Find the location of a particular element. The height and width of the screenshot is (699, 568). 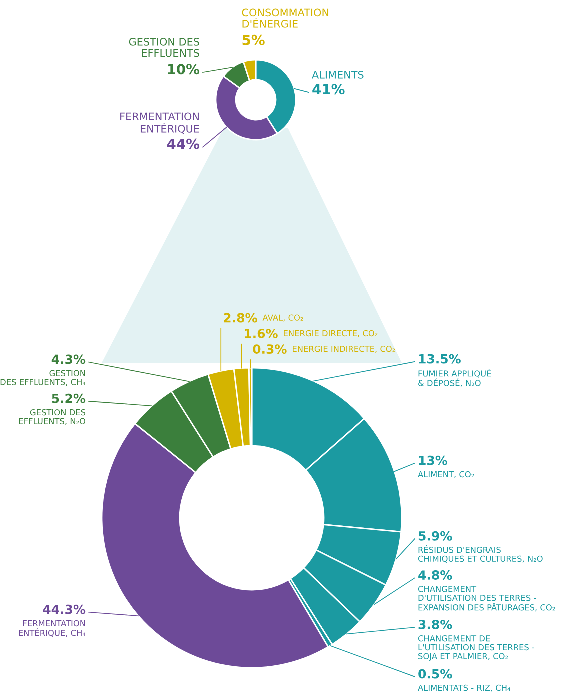

slice-label: ENERGIE INDIRECTE, CO₂ is located at coordinates (344, 350).